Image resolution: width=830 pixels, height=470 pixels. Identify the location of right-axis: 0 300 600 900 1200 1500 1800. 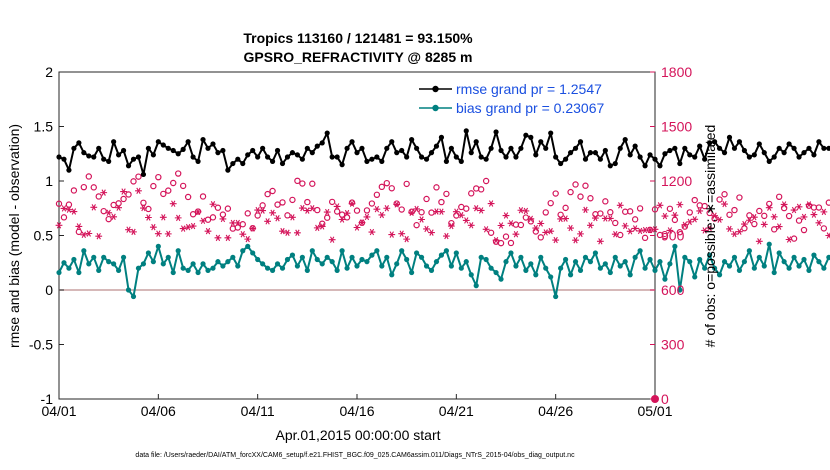
(671, 235).